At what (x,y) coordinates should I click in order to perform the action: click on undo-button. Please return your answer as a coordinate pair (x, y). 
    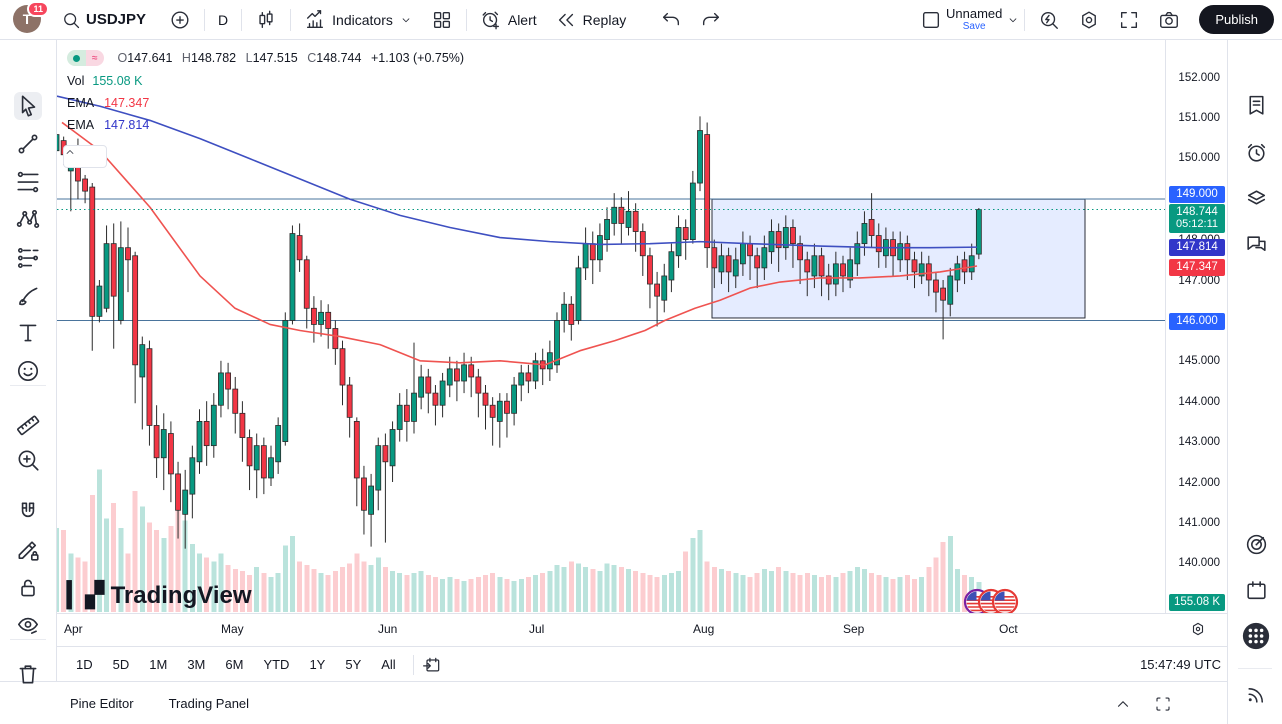
    Looking at the image, I should click on (671, 19).